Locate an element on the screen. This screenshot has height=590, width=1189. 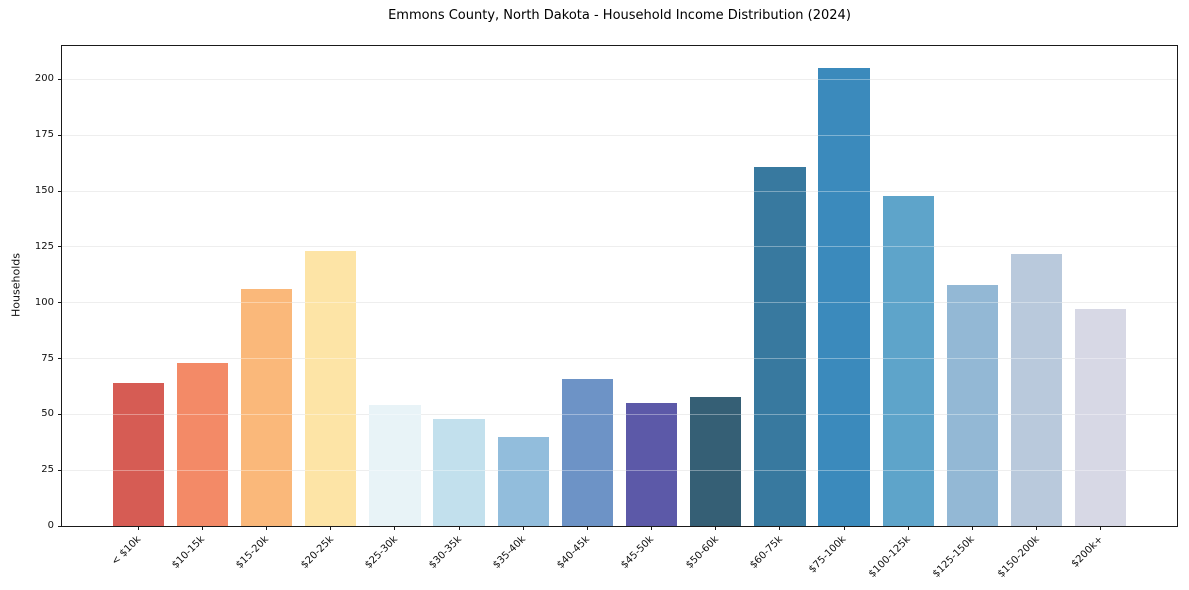
x-tick-label: $15-20k is located at coordinates (253, 552).